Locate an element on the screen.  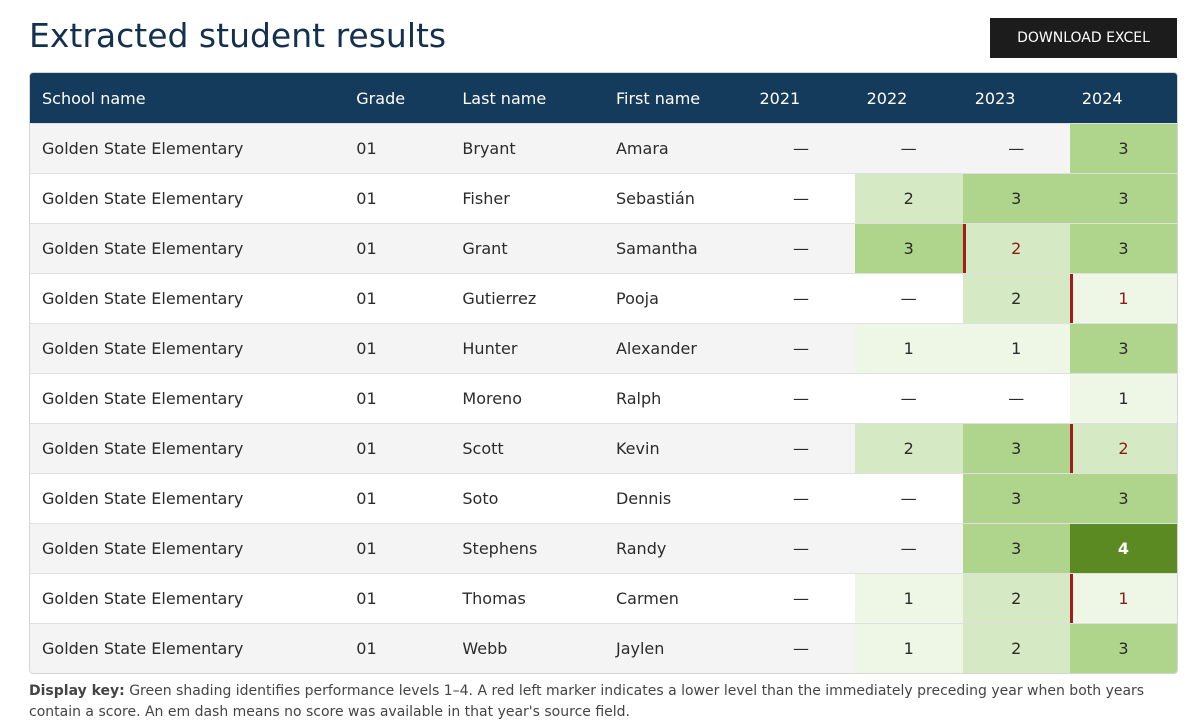
table-cell: Kevin is located at coordinates (675, 448).